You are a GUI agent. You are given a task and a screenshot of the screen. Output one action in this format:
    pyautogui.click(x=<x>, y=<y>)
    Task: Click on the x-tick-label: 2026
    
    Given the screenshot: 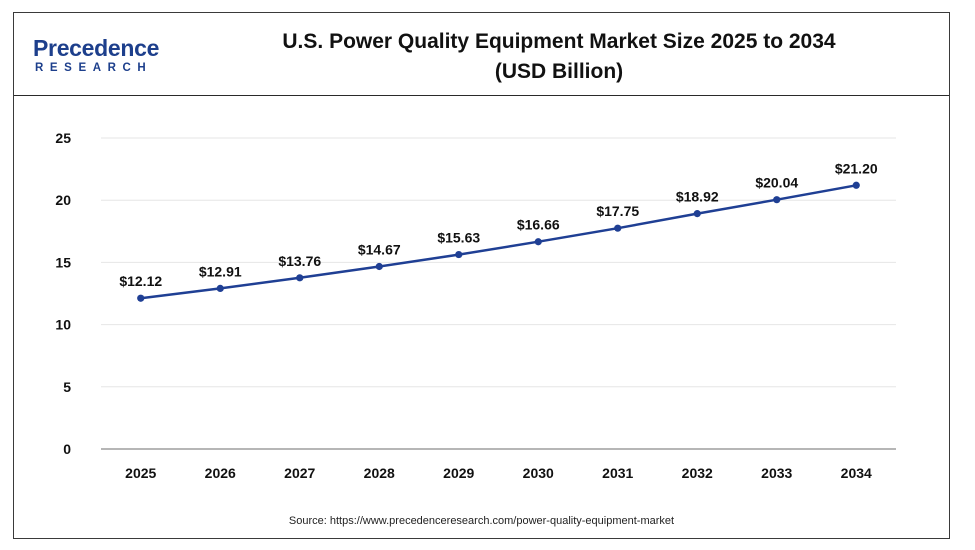 What is the action you would take?
    pyautogui.click(x=220, y=473)
    